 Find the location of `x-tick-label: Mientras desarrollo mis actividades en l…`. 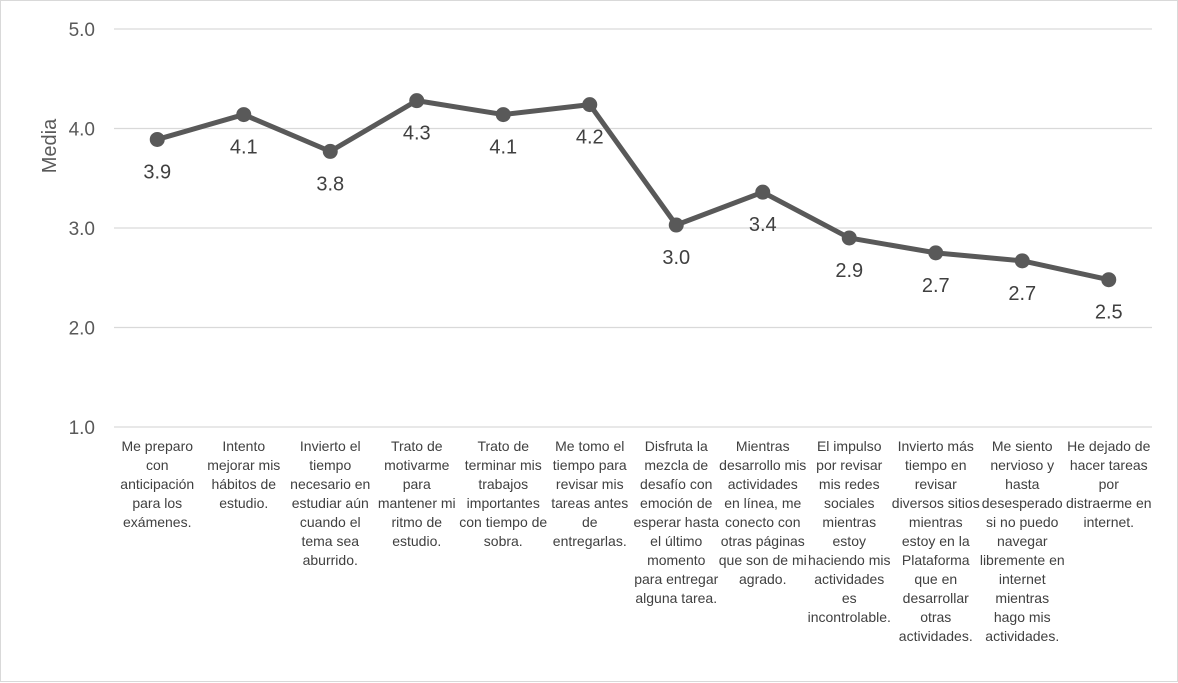

x-tick-label: Mientras desarrollo mis actividades en l… is located at coordinates (762, 512).